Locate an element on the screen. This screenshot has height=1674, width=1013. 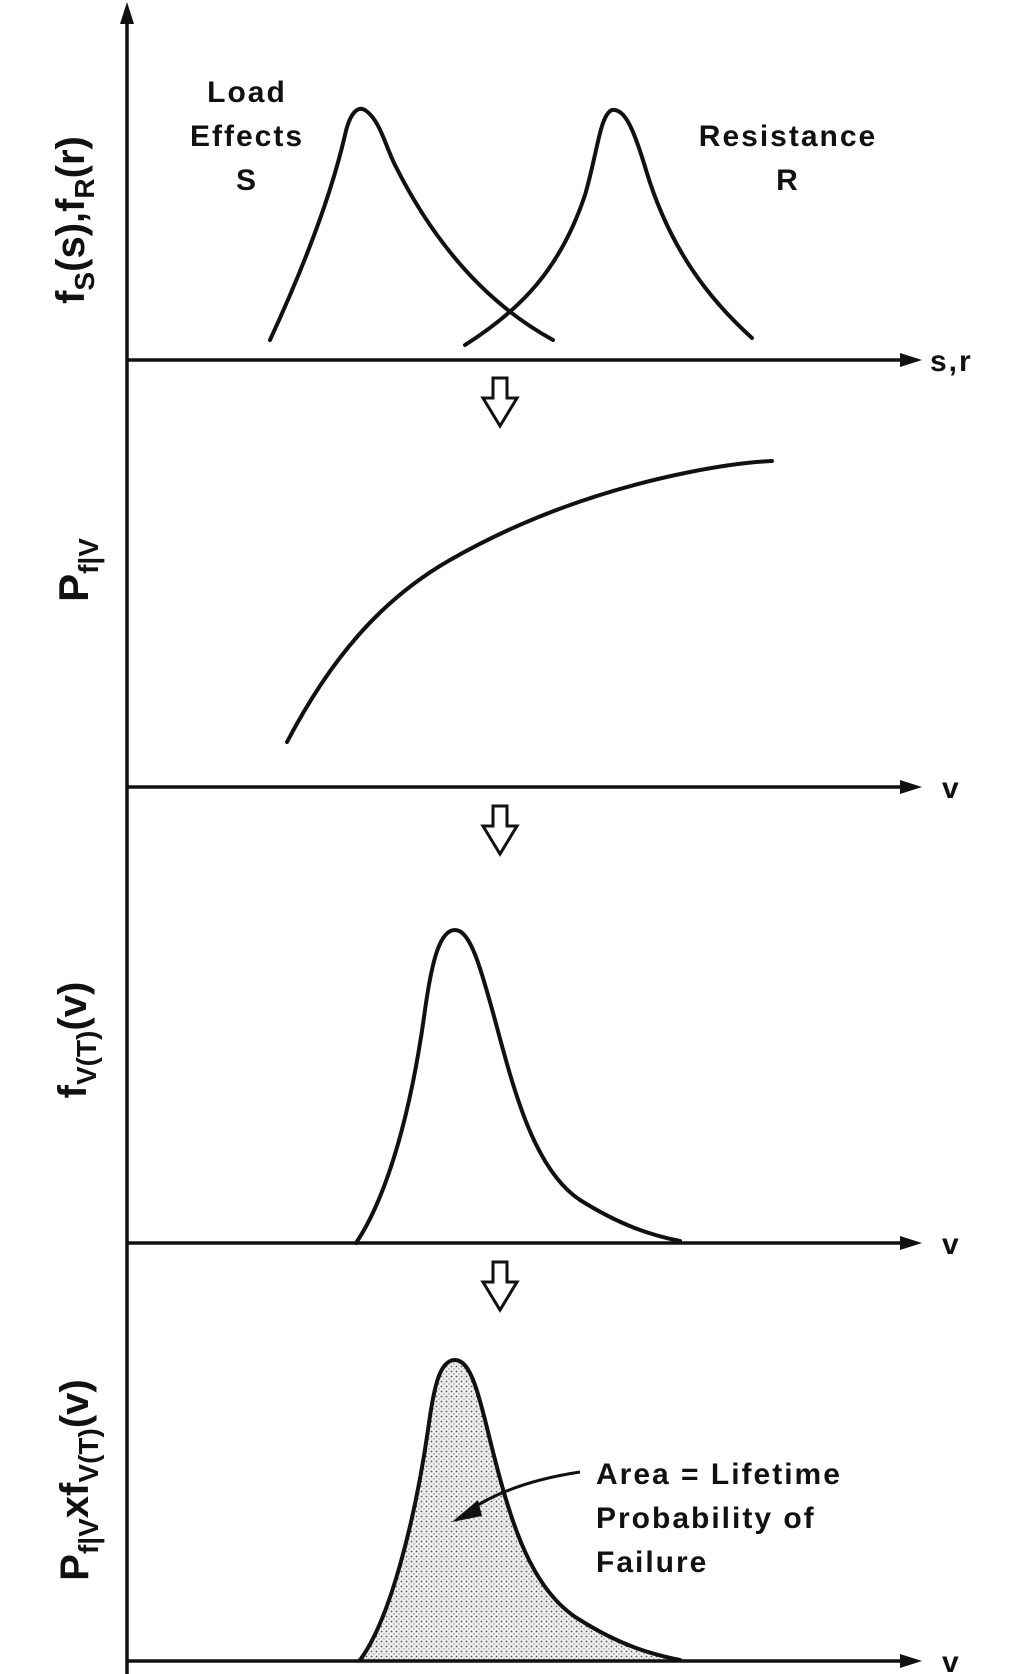
y-axis-label-1: fS(s),fR(r) is located at coordinates (74, 220).